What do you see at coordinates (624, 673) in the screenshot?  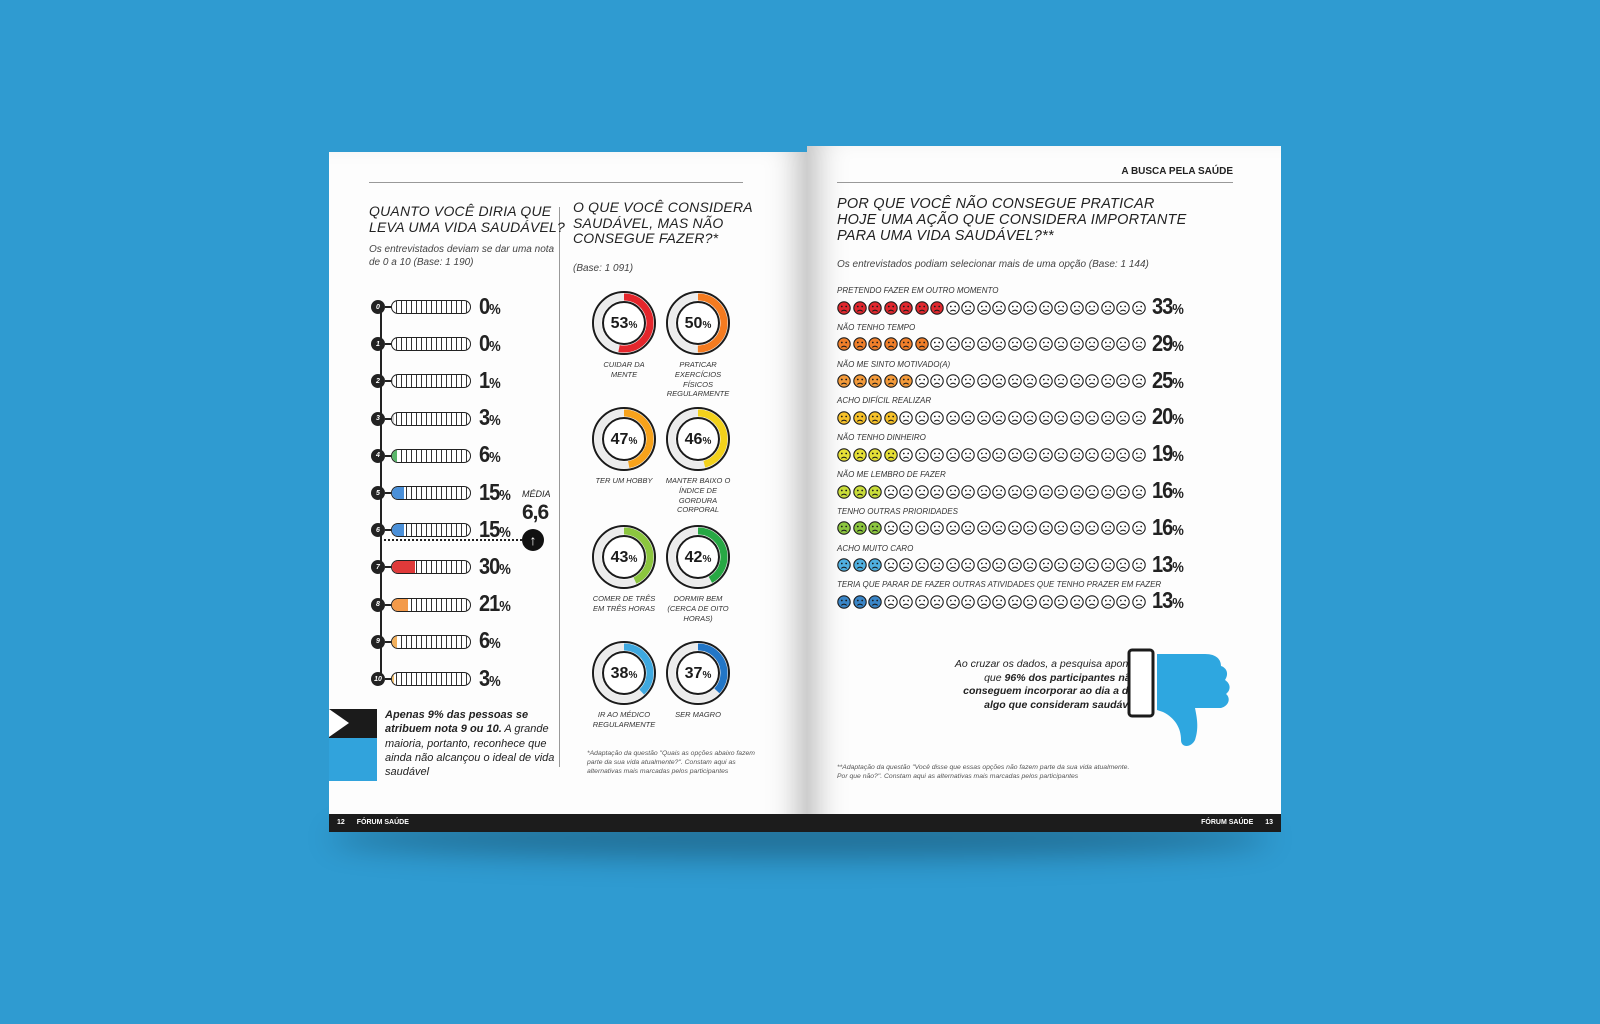 I see `donut-chart: 38%` at bounding box center [624, 673].